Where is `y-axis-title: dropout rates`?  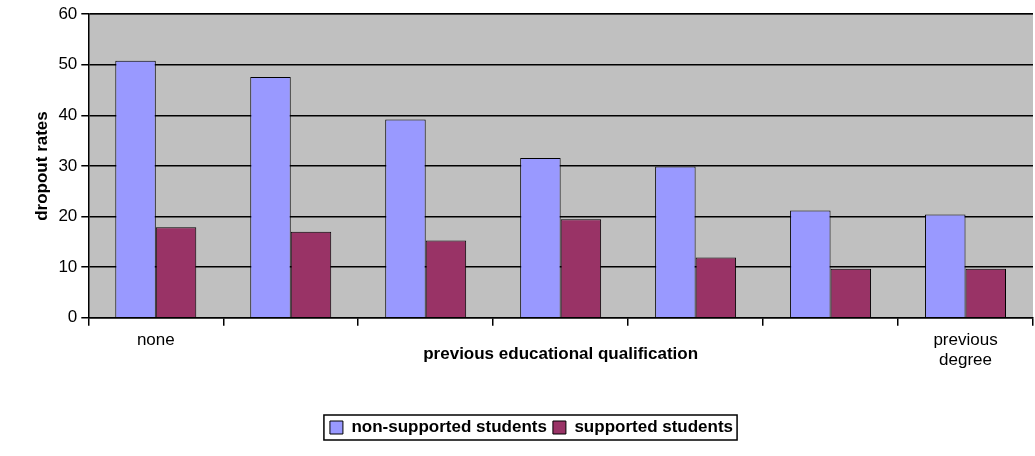
y-axis-title: dropout rates is located at coordinates (41, 166).